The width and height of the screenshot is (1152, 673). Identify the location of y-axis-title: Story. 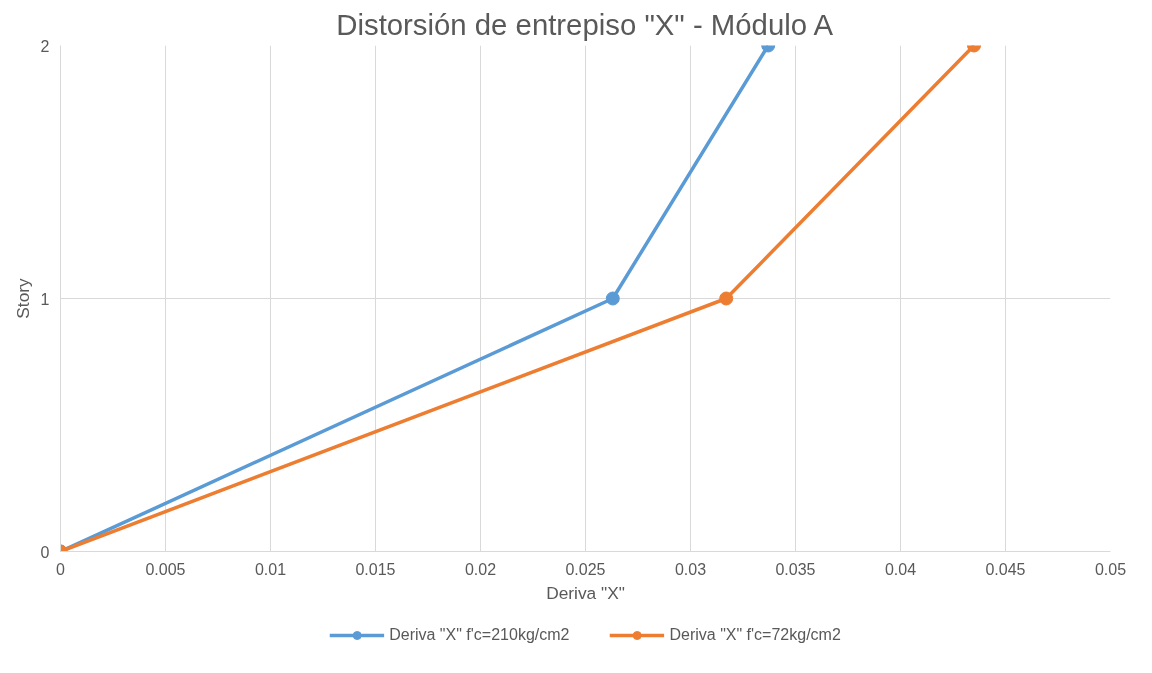
(22, 298).